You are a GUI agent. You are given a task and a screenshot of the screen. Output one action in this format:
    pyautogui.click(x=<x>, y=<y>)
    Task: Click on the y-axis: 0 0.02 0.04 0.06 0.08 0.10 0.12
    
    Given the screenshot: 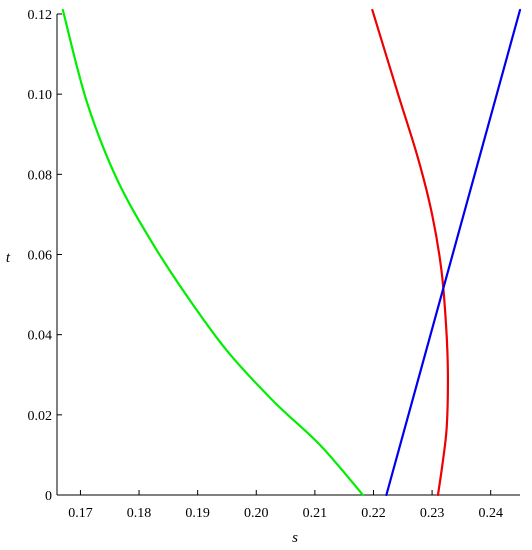 What is the action you would take?
    pyautogui.click(x=45, y=256)
    